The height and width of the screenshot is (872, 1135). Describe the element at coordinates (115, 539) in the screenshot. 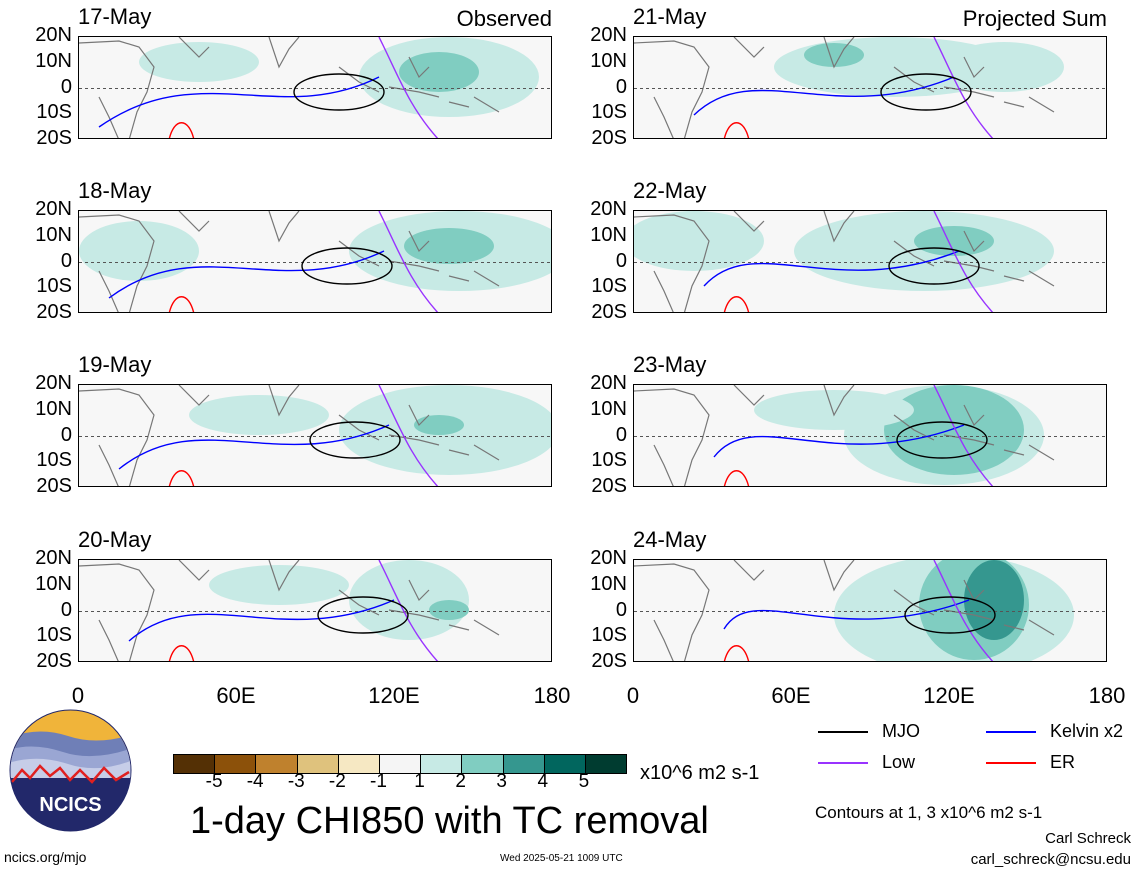

I see `panel-date-left-3: 20-May` at that location.